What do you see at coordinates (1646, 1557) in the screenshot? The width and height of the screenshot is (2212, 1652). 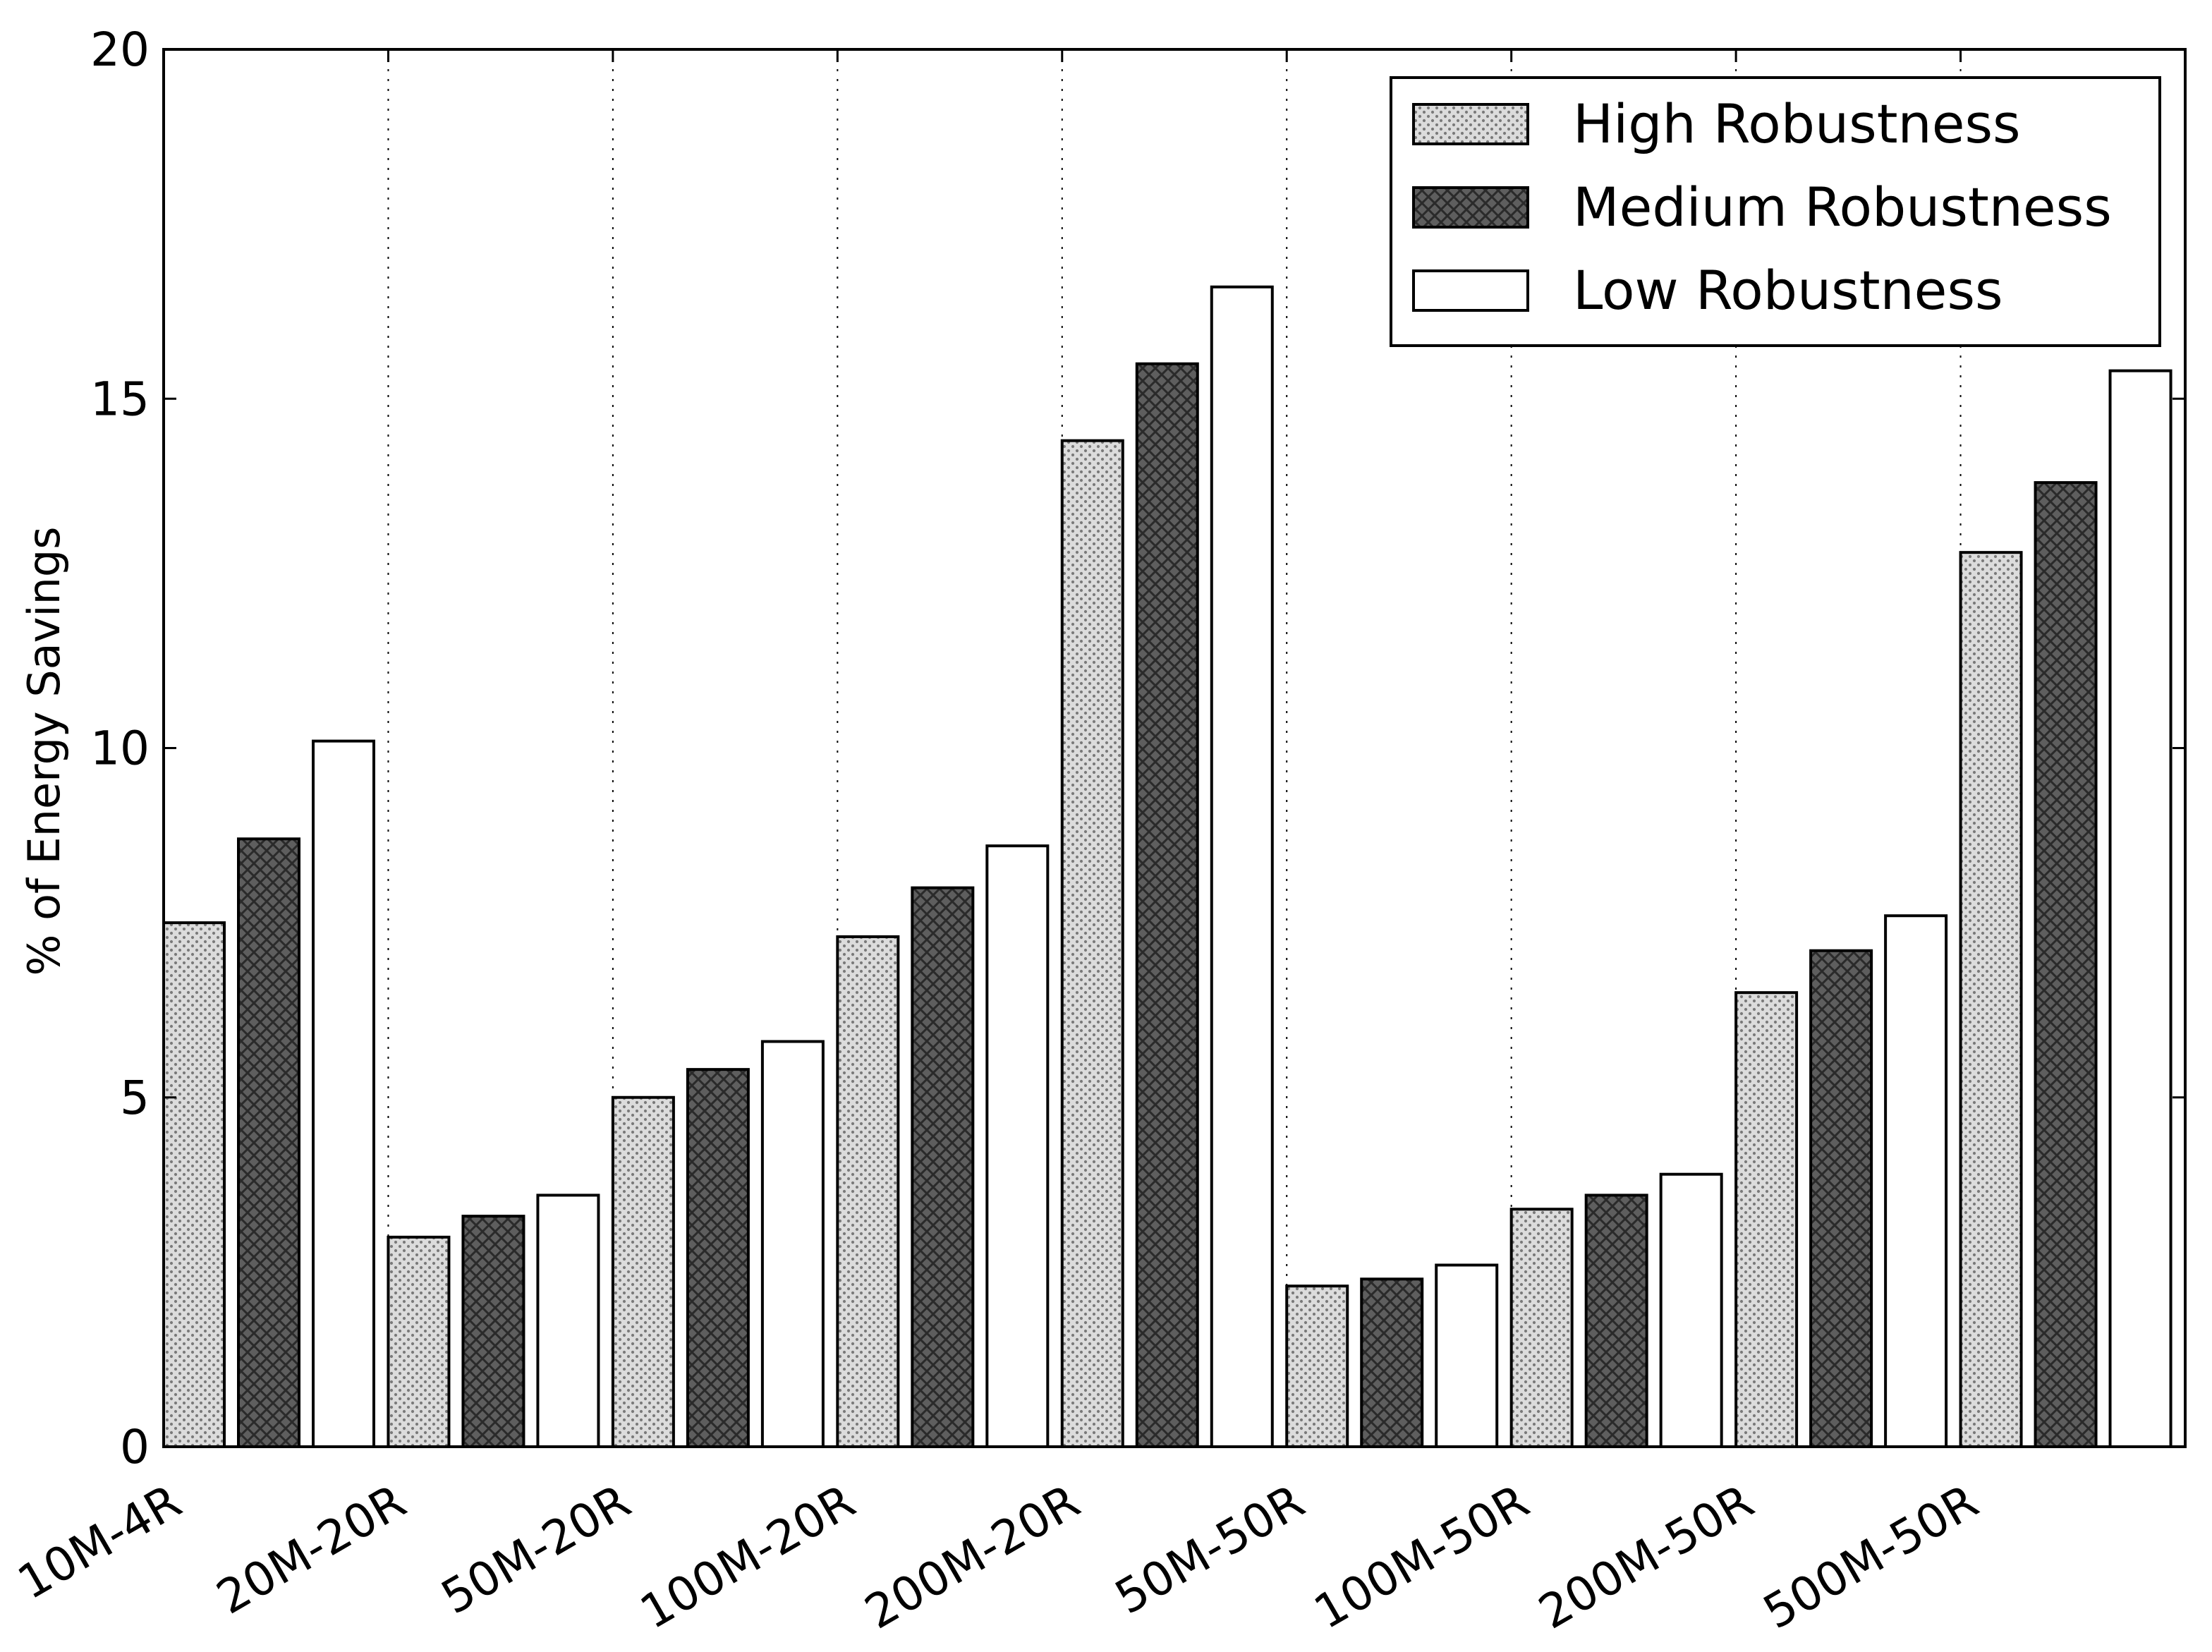 I see `x-tick-label: 200M-50R` at bounding box center [1646, 1557].